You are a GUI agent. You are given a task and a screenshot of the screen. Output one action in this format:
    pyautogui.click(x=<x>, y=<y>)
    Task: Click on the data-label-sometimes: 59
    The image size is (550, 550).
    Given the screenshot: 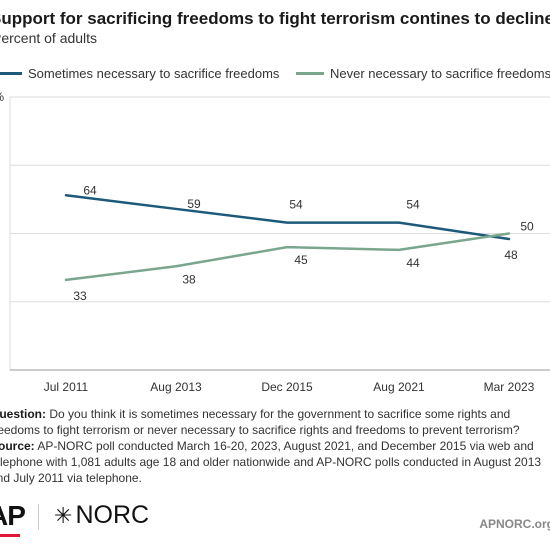 What is the action you would take?
    pyautogui.click(x=194, y=204)
    